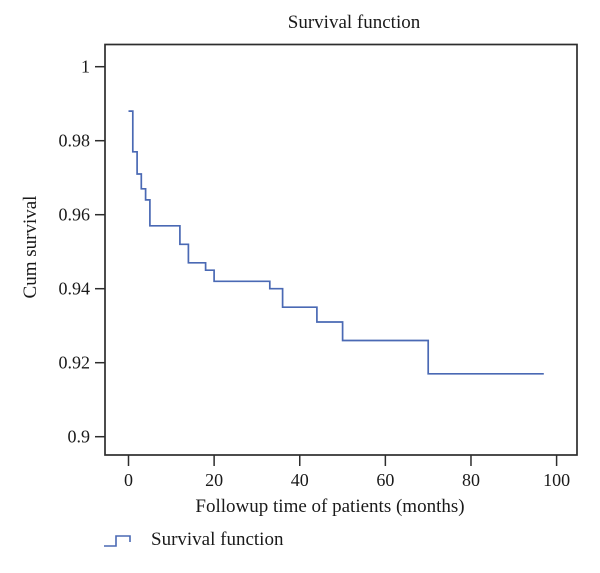  Describe the element at coordinates (75, 215) in the screenshot. I see `y-tick-label: 0.96` at that location.